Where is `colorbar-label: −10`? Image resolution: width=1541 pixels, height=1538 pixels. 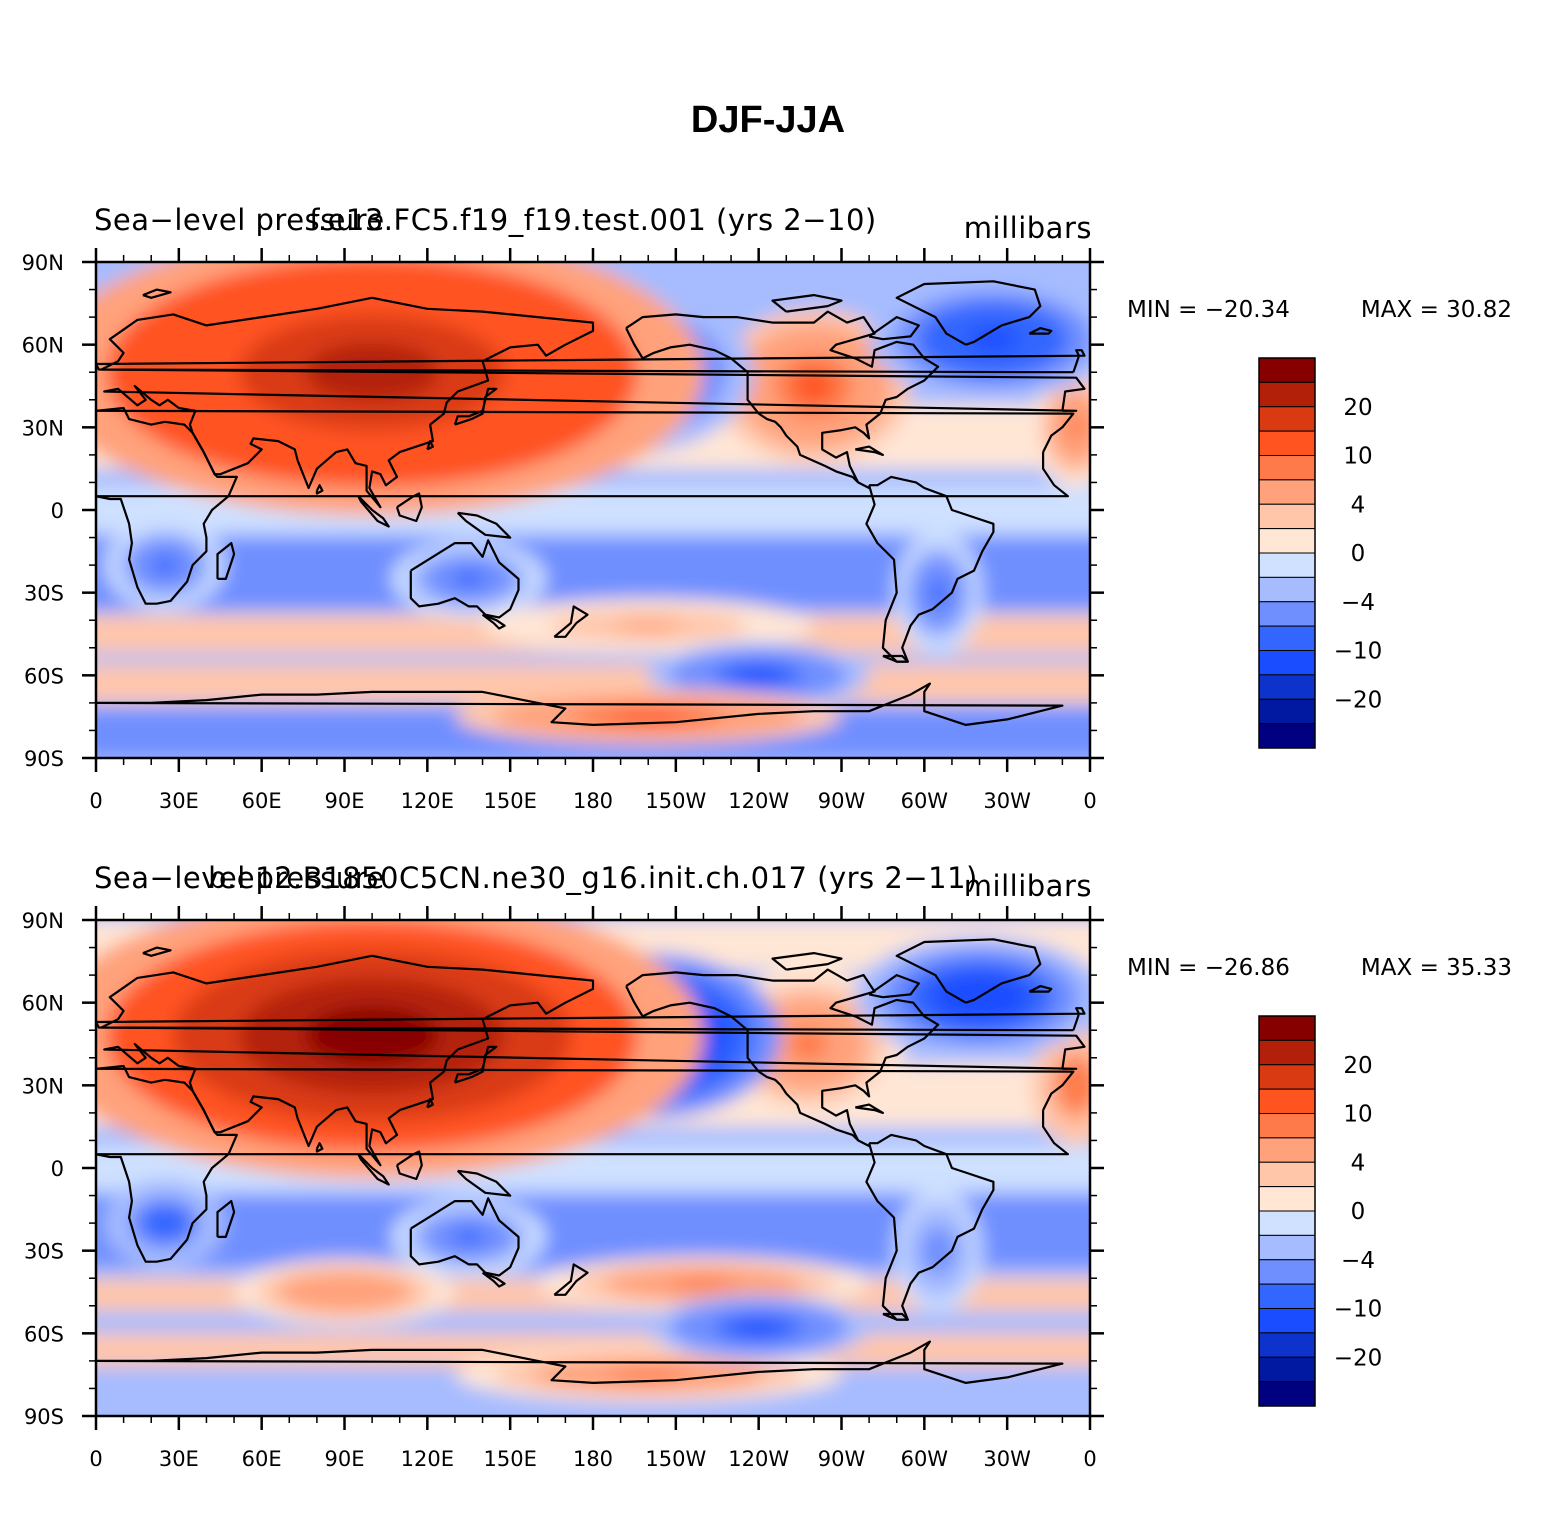
colorbar-label: −10 is located at coordinates (1358, 1310).